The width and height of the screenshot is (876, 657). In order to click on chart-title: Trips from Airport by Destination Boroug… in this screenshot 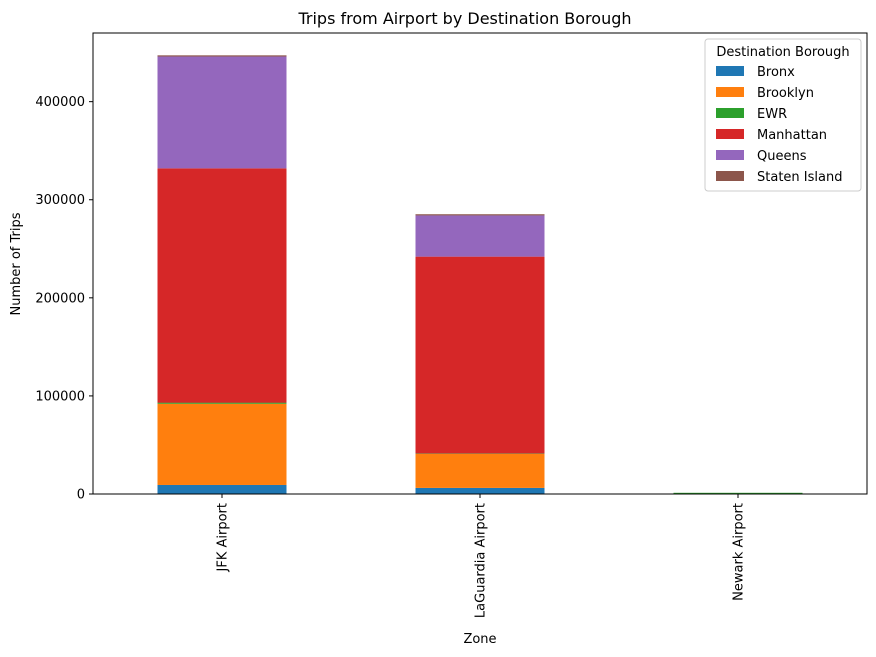, I will do `click(464, 18)`.